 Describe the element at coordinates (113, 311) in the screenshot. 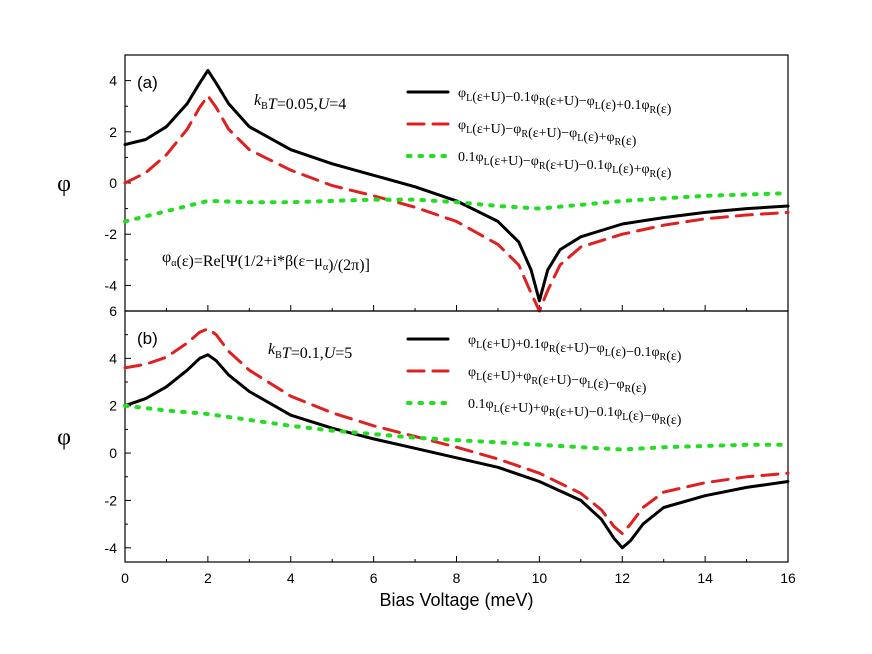

I see `y-tick-label: 6` at that location.